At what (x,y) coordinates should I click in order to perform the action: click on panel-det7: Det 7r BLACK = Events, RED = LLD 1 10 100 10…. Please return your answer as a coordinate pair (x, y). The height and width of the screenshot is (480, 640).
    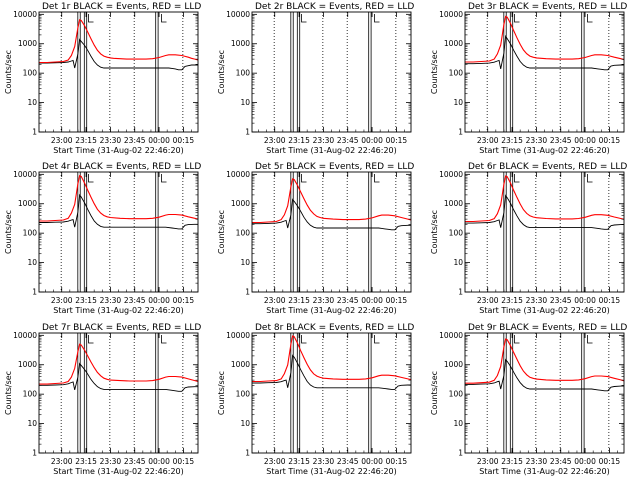
    Looking at the image, I should click on (102, 399).